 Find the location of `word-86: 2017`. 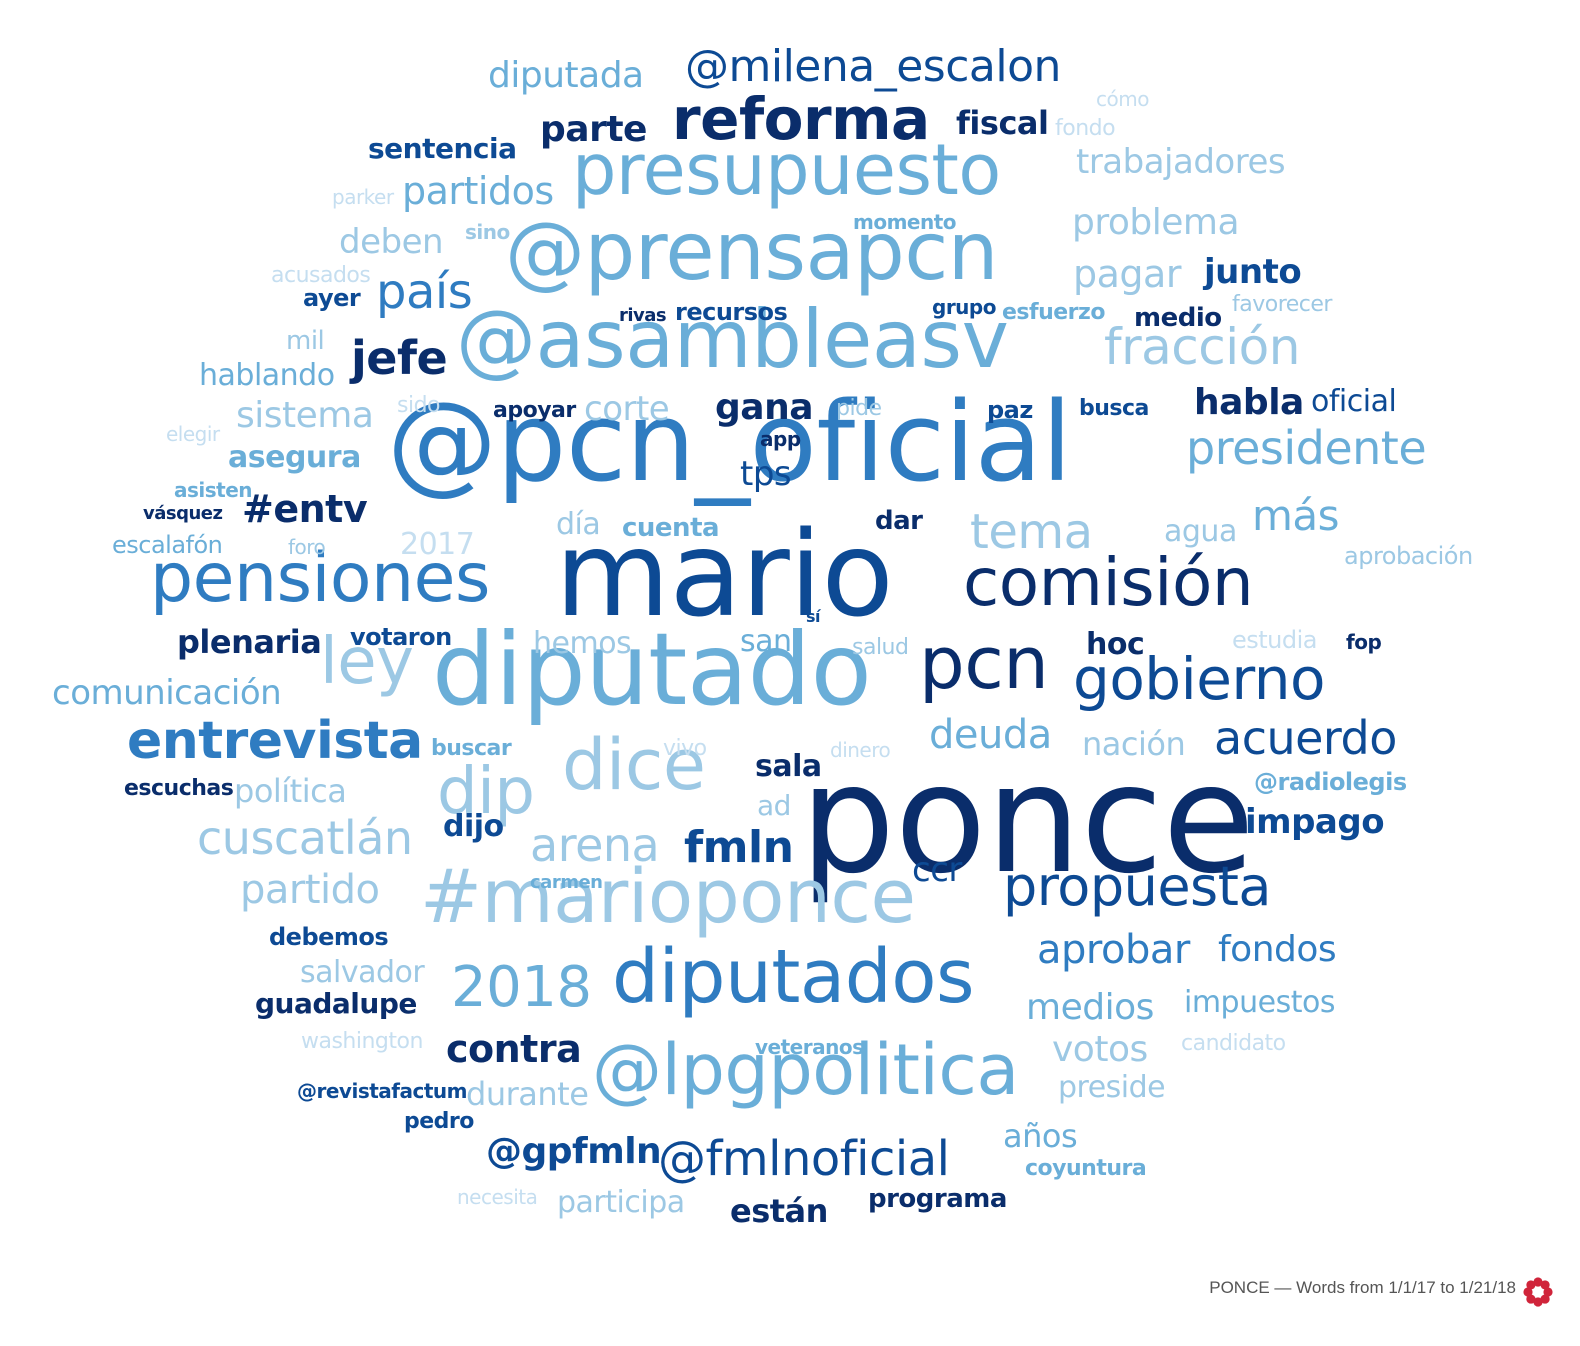

word-86: 2017 is located at coordinates (437, 544).